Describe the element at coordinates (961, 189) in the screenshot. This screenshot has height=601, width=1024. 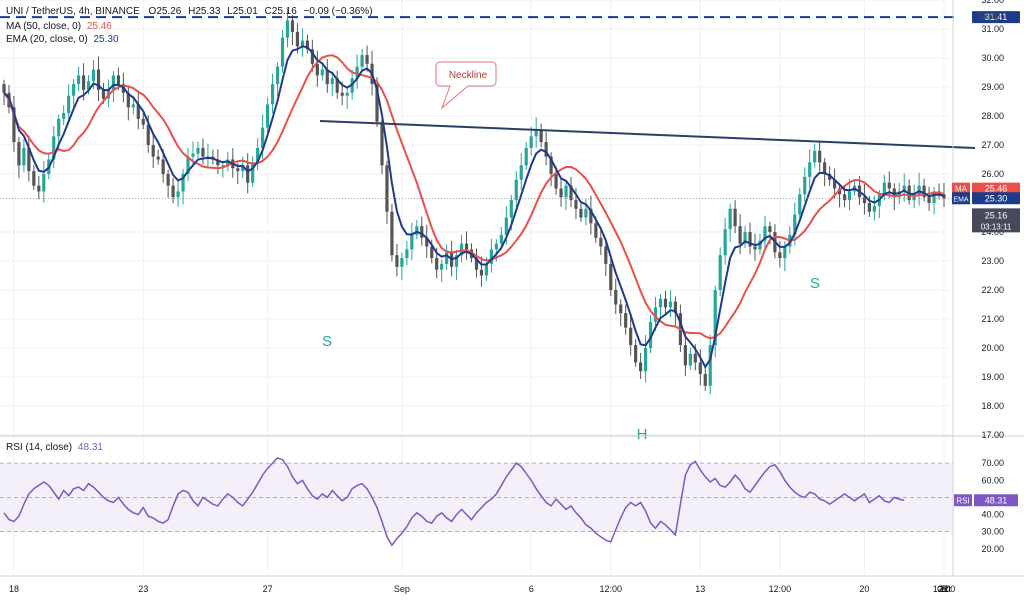
I see `ma-tag: MA` at that location.